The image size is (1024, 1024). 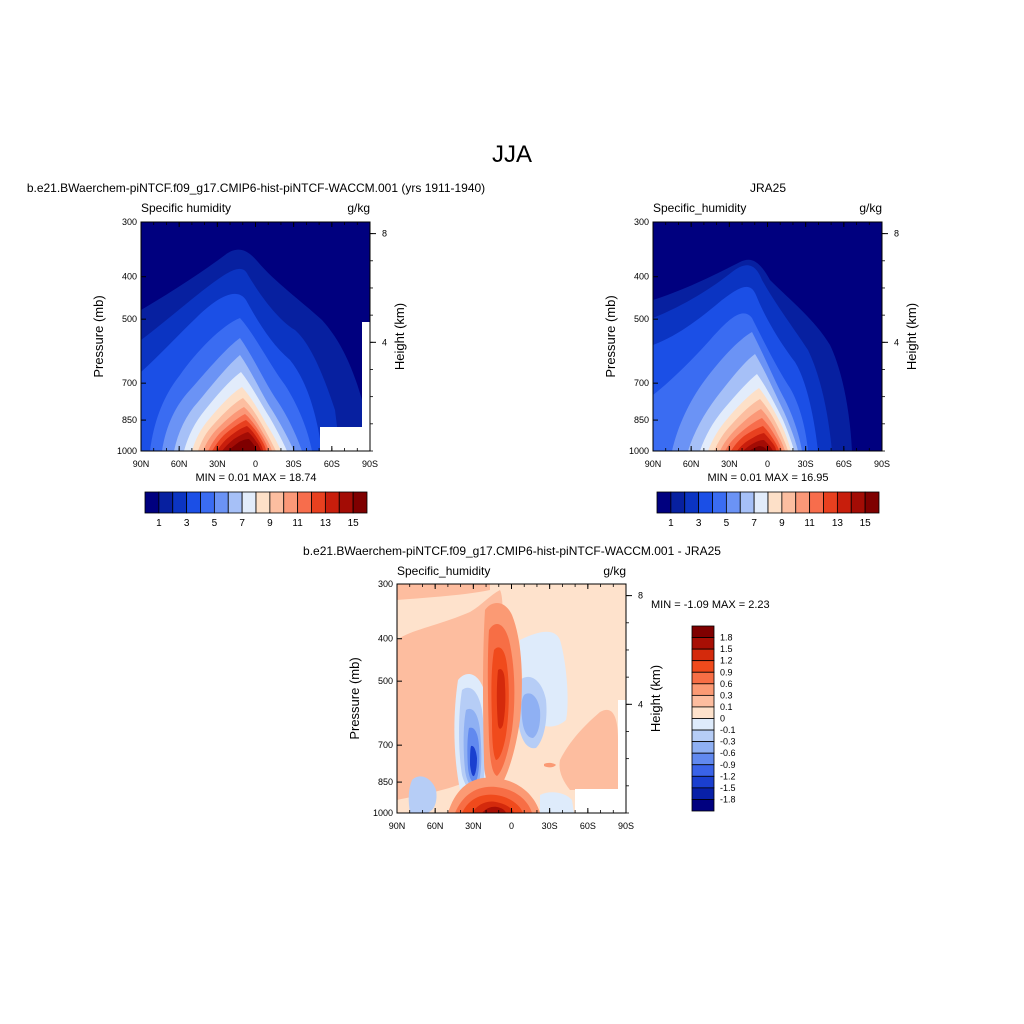 What do you see at coordinates (767, 478) in the screenshot?
I see `panel-obs-stats: MIN = 0.01 MAX = 16.95` at bounding box center [767, 478].